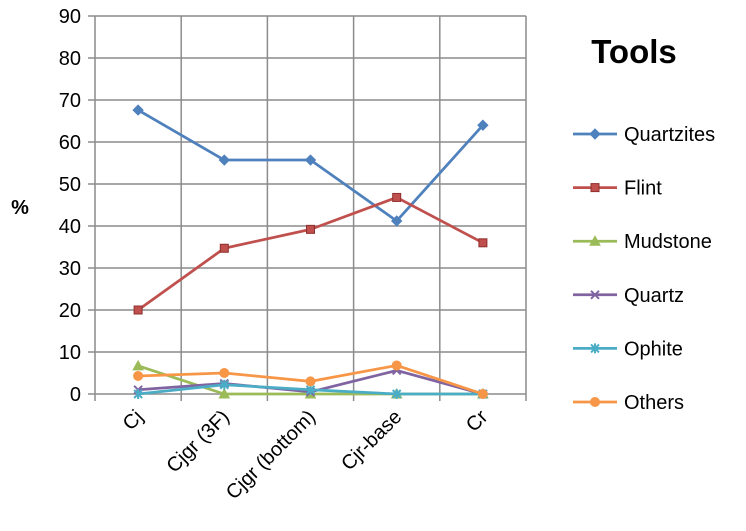  What do you see at coordinates (654, 403) in the screenshot?
I see `legend-label: Others` at bounding box center [654, 403].